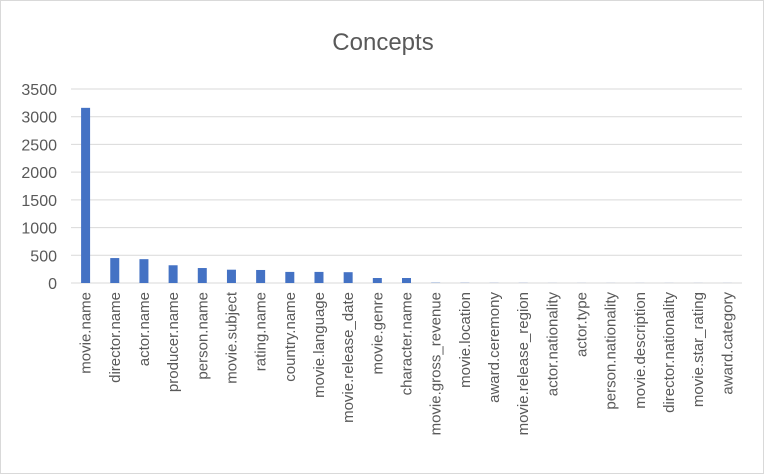 The width and height of the screenshot is (764, 475). I want to click on bar-movie-name, so click(85, 195).